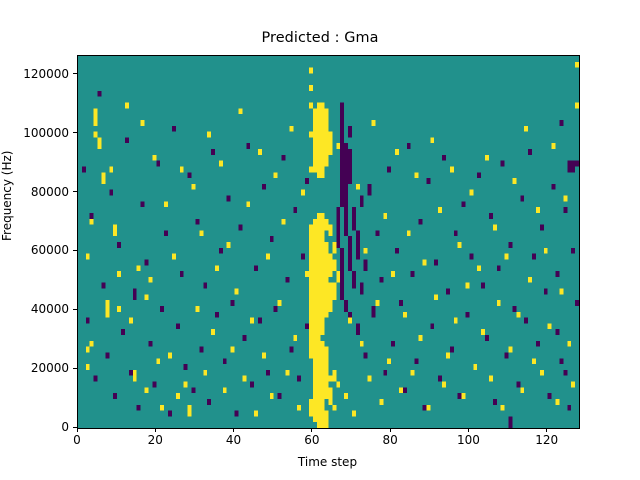  Describe the element at coordinates (320, 38) in the screenshot. I see `page-title: Predicted : Gma` at that location.